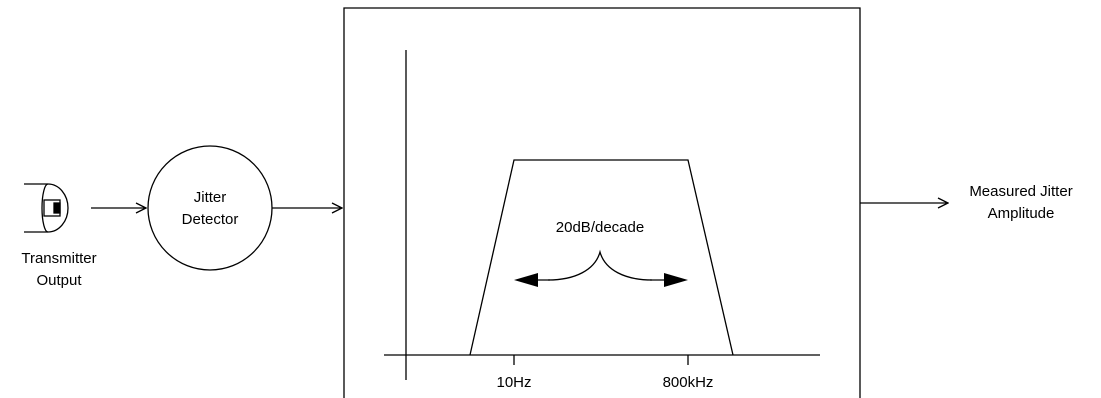  I want to click on slope-arrow-right-head, so click(676, 280).